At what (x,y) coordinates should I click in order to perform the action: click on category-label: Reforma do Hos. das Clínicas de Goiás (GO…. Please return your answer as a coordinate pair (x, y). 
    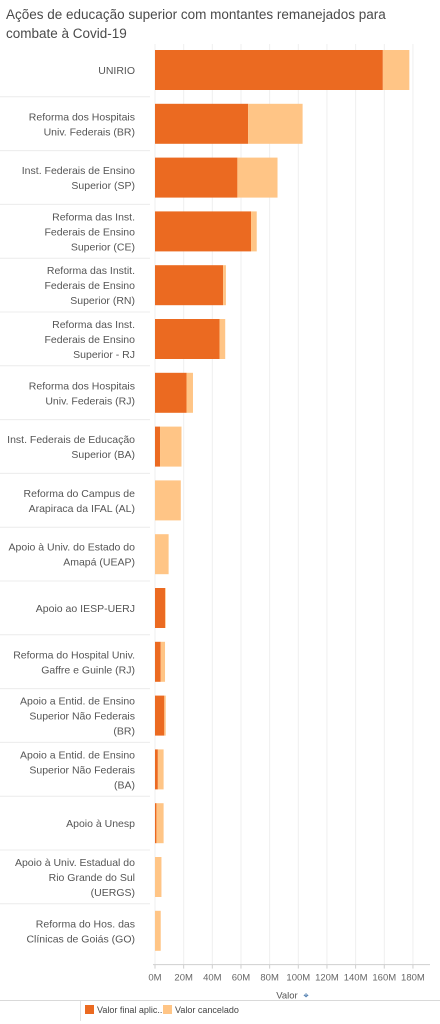
    Looking at the image, I should click on (80, 931).